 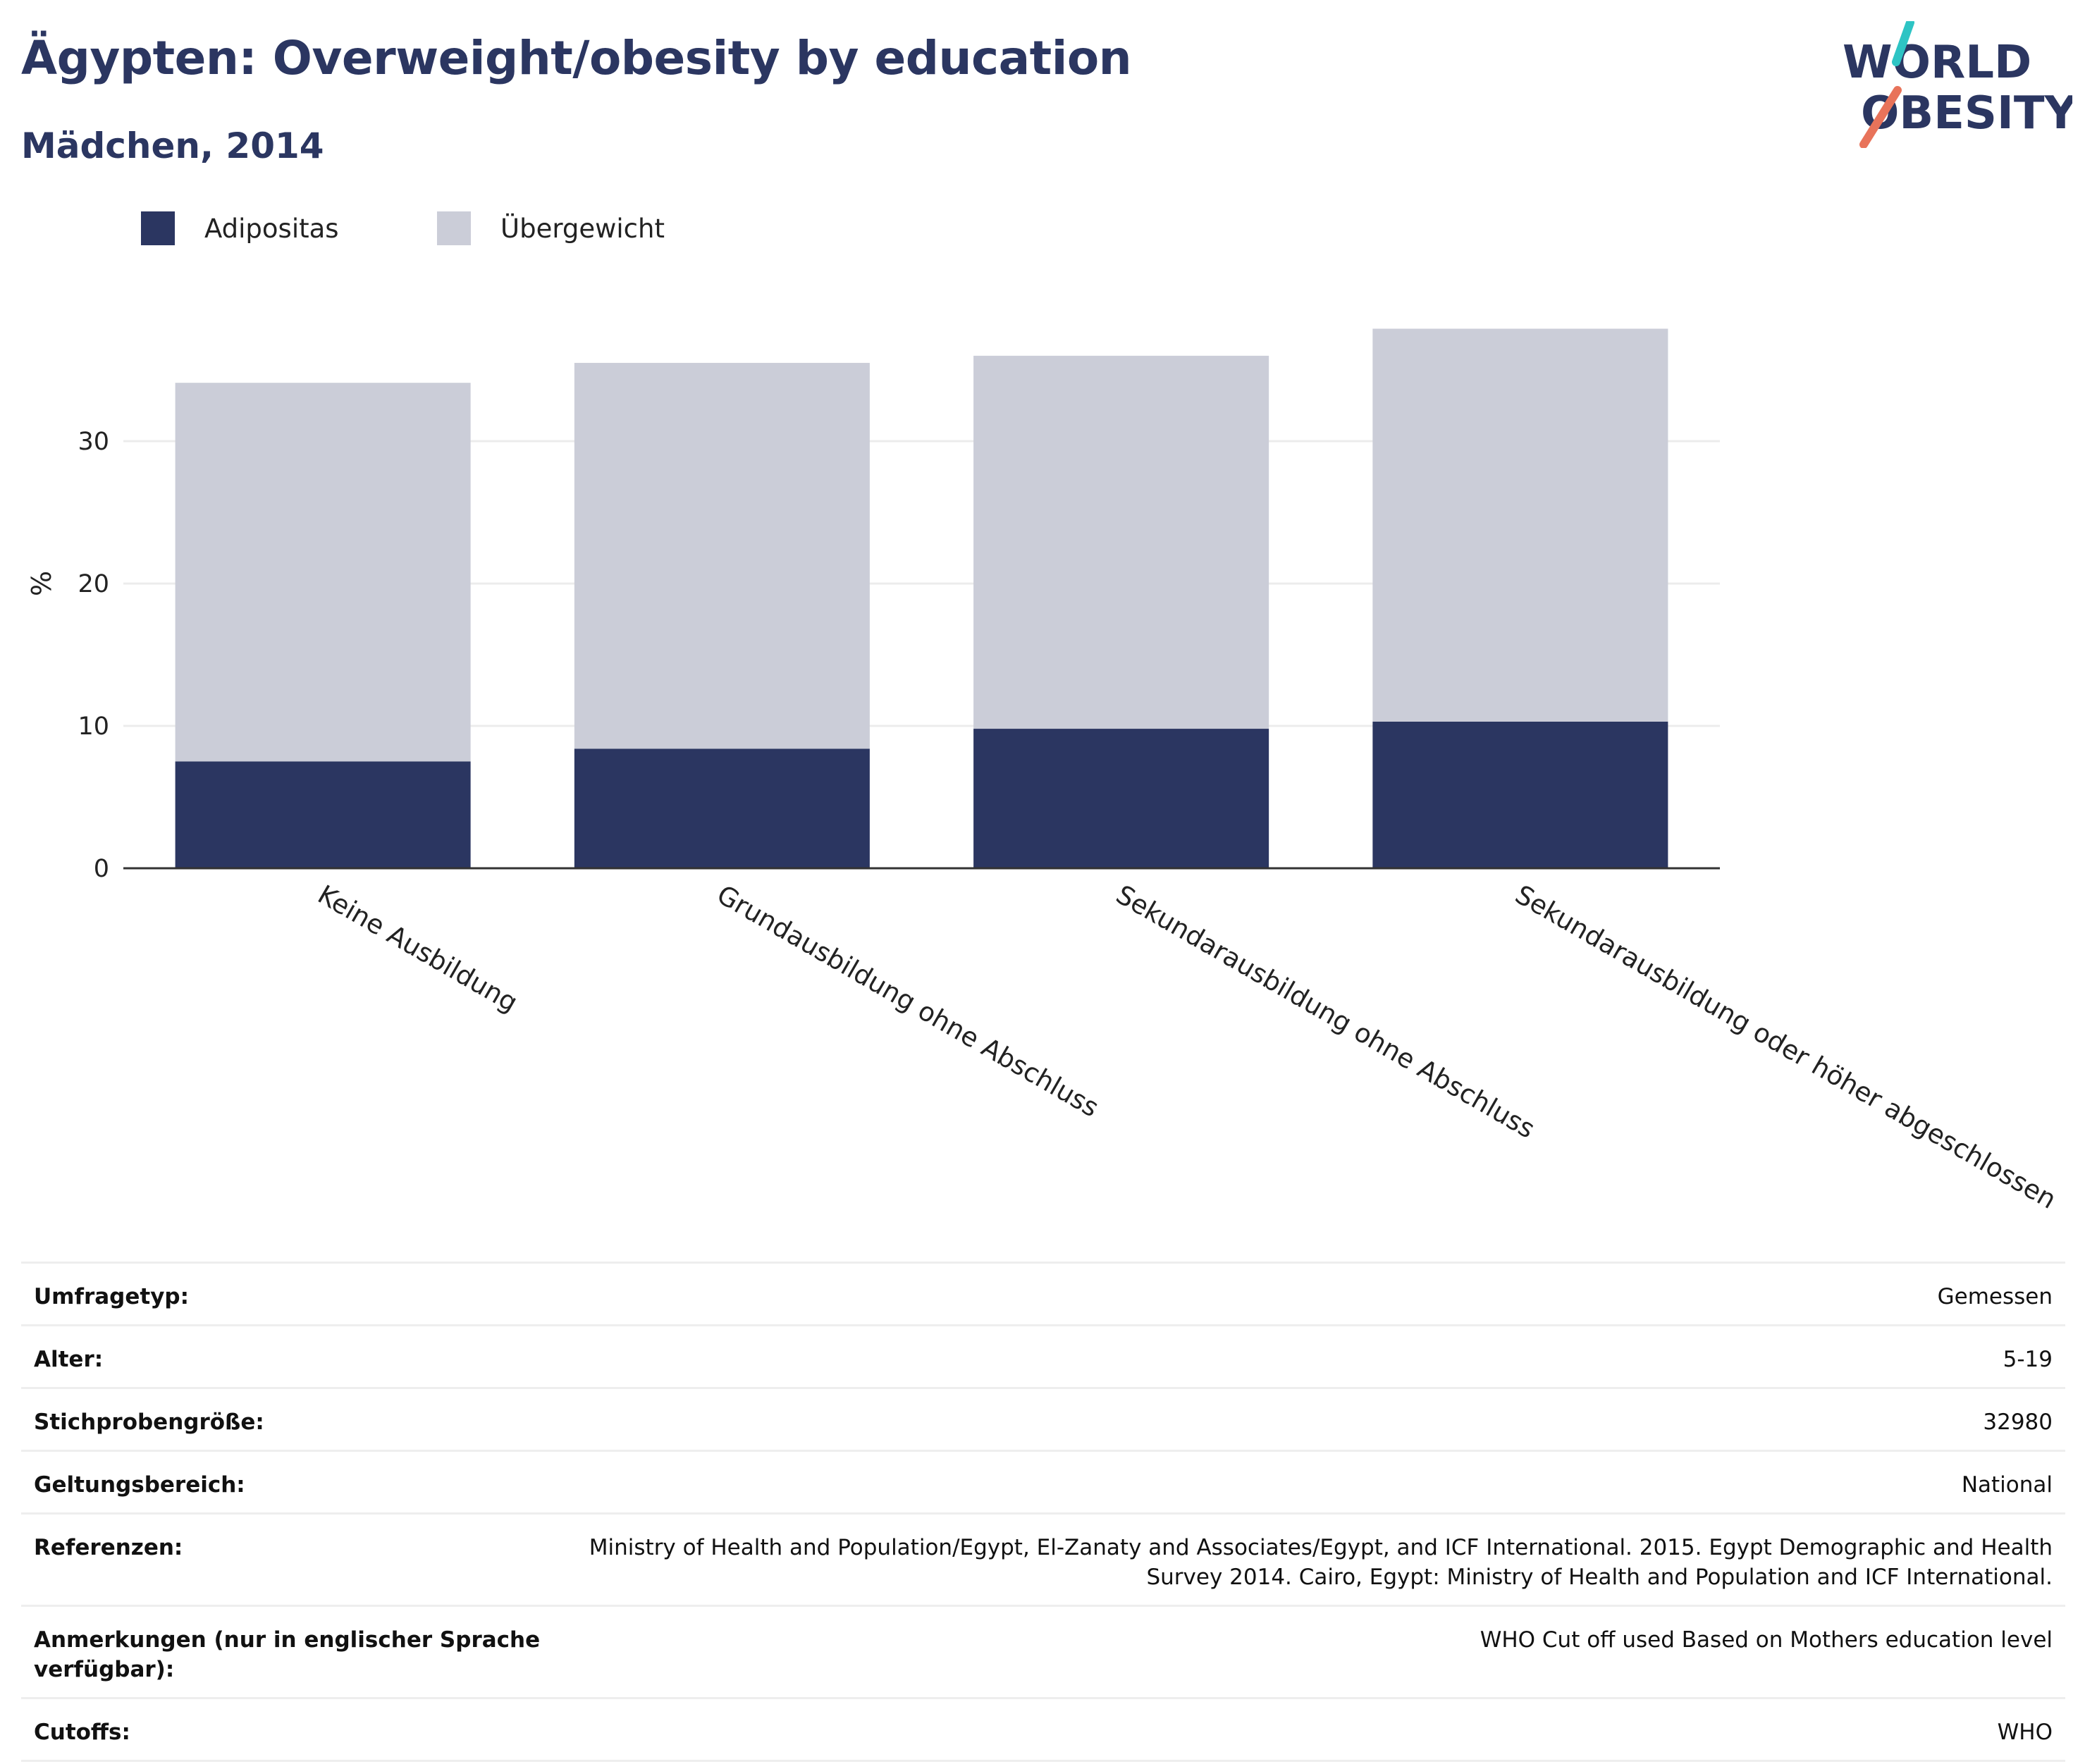 What do you see at coordinates (2028, 1359) in the screenshot?
I see `meta-value: 5-19` at bounding box center [2028, 1359].